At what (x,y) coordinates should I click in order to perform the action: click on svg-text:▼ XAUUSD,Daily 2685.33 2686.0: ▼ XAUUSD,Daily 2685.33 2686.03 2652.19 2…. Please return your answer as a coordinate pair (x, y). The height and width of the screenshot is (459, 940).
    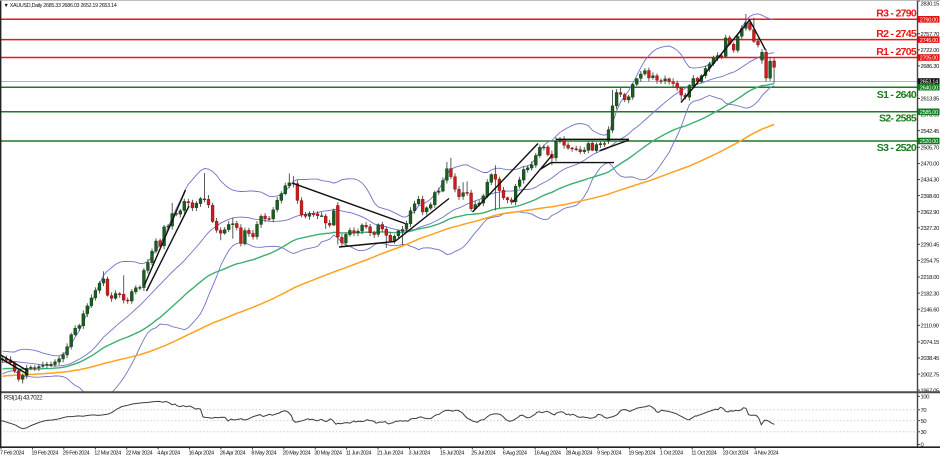
    Looking at the image, I should click on (60, 6).